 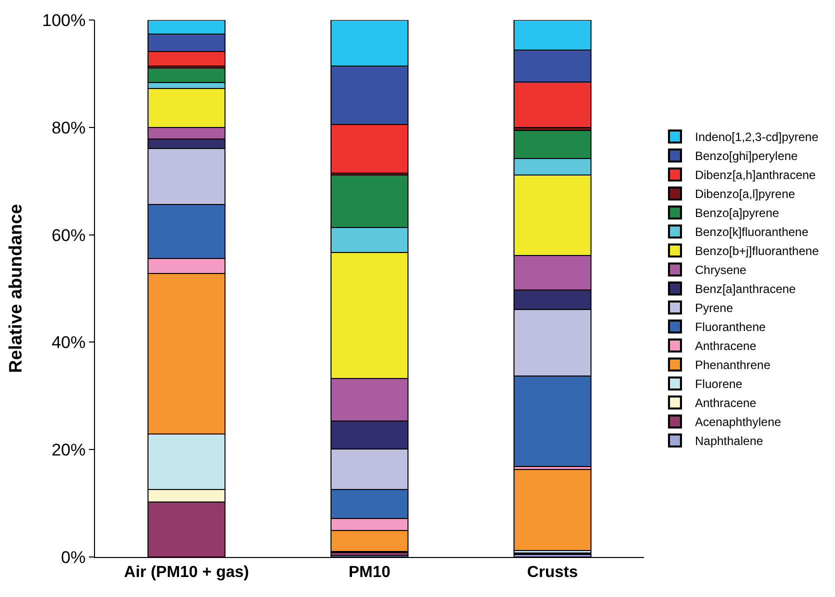 What do you see at coordinates (552, 573) in the screenshot?
I see `x-tick-label: Crusts` at bounding box center [552, 573].